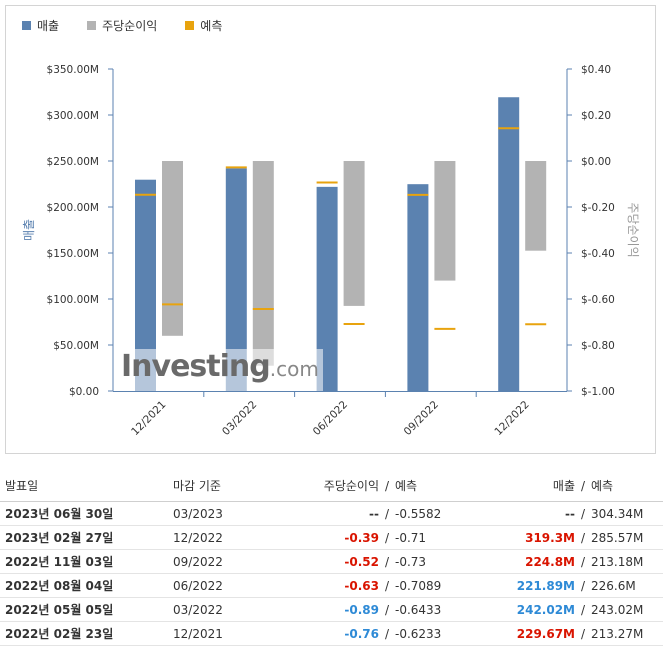  I want to click on right-axis-tick-label: $-0.20, so click(598, 208).